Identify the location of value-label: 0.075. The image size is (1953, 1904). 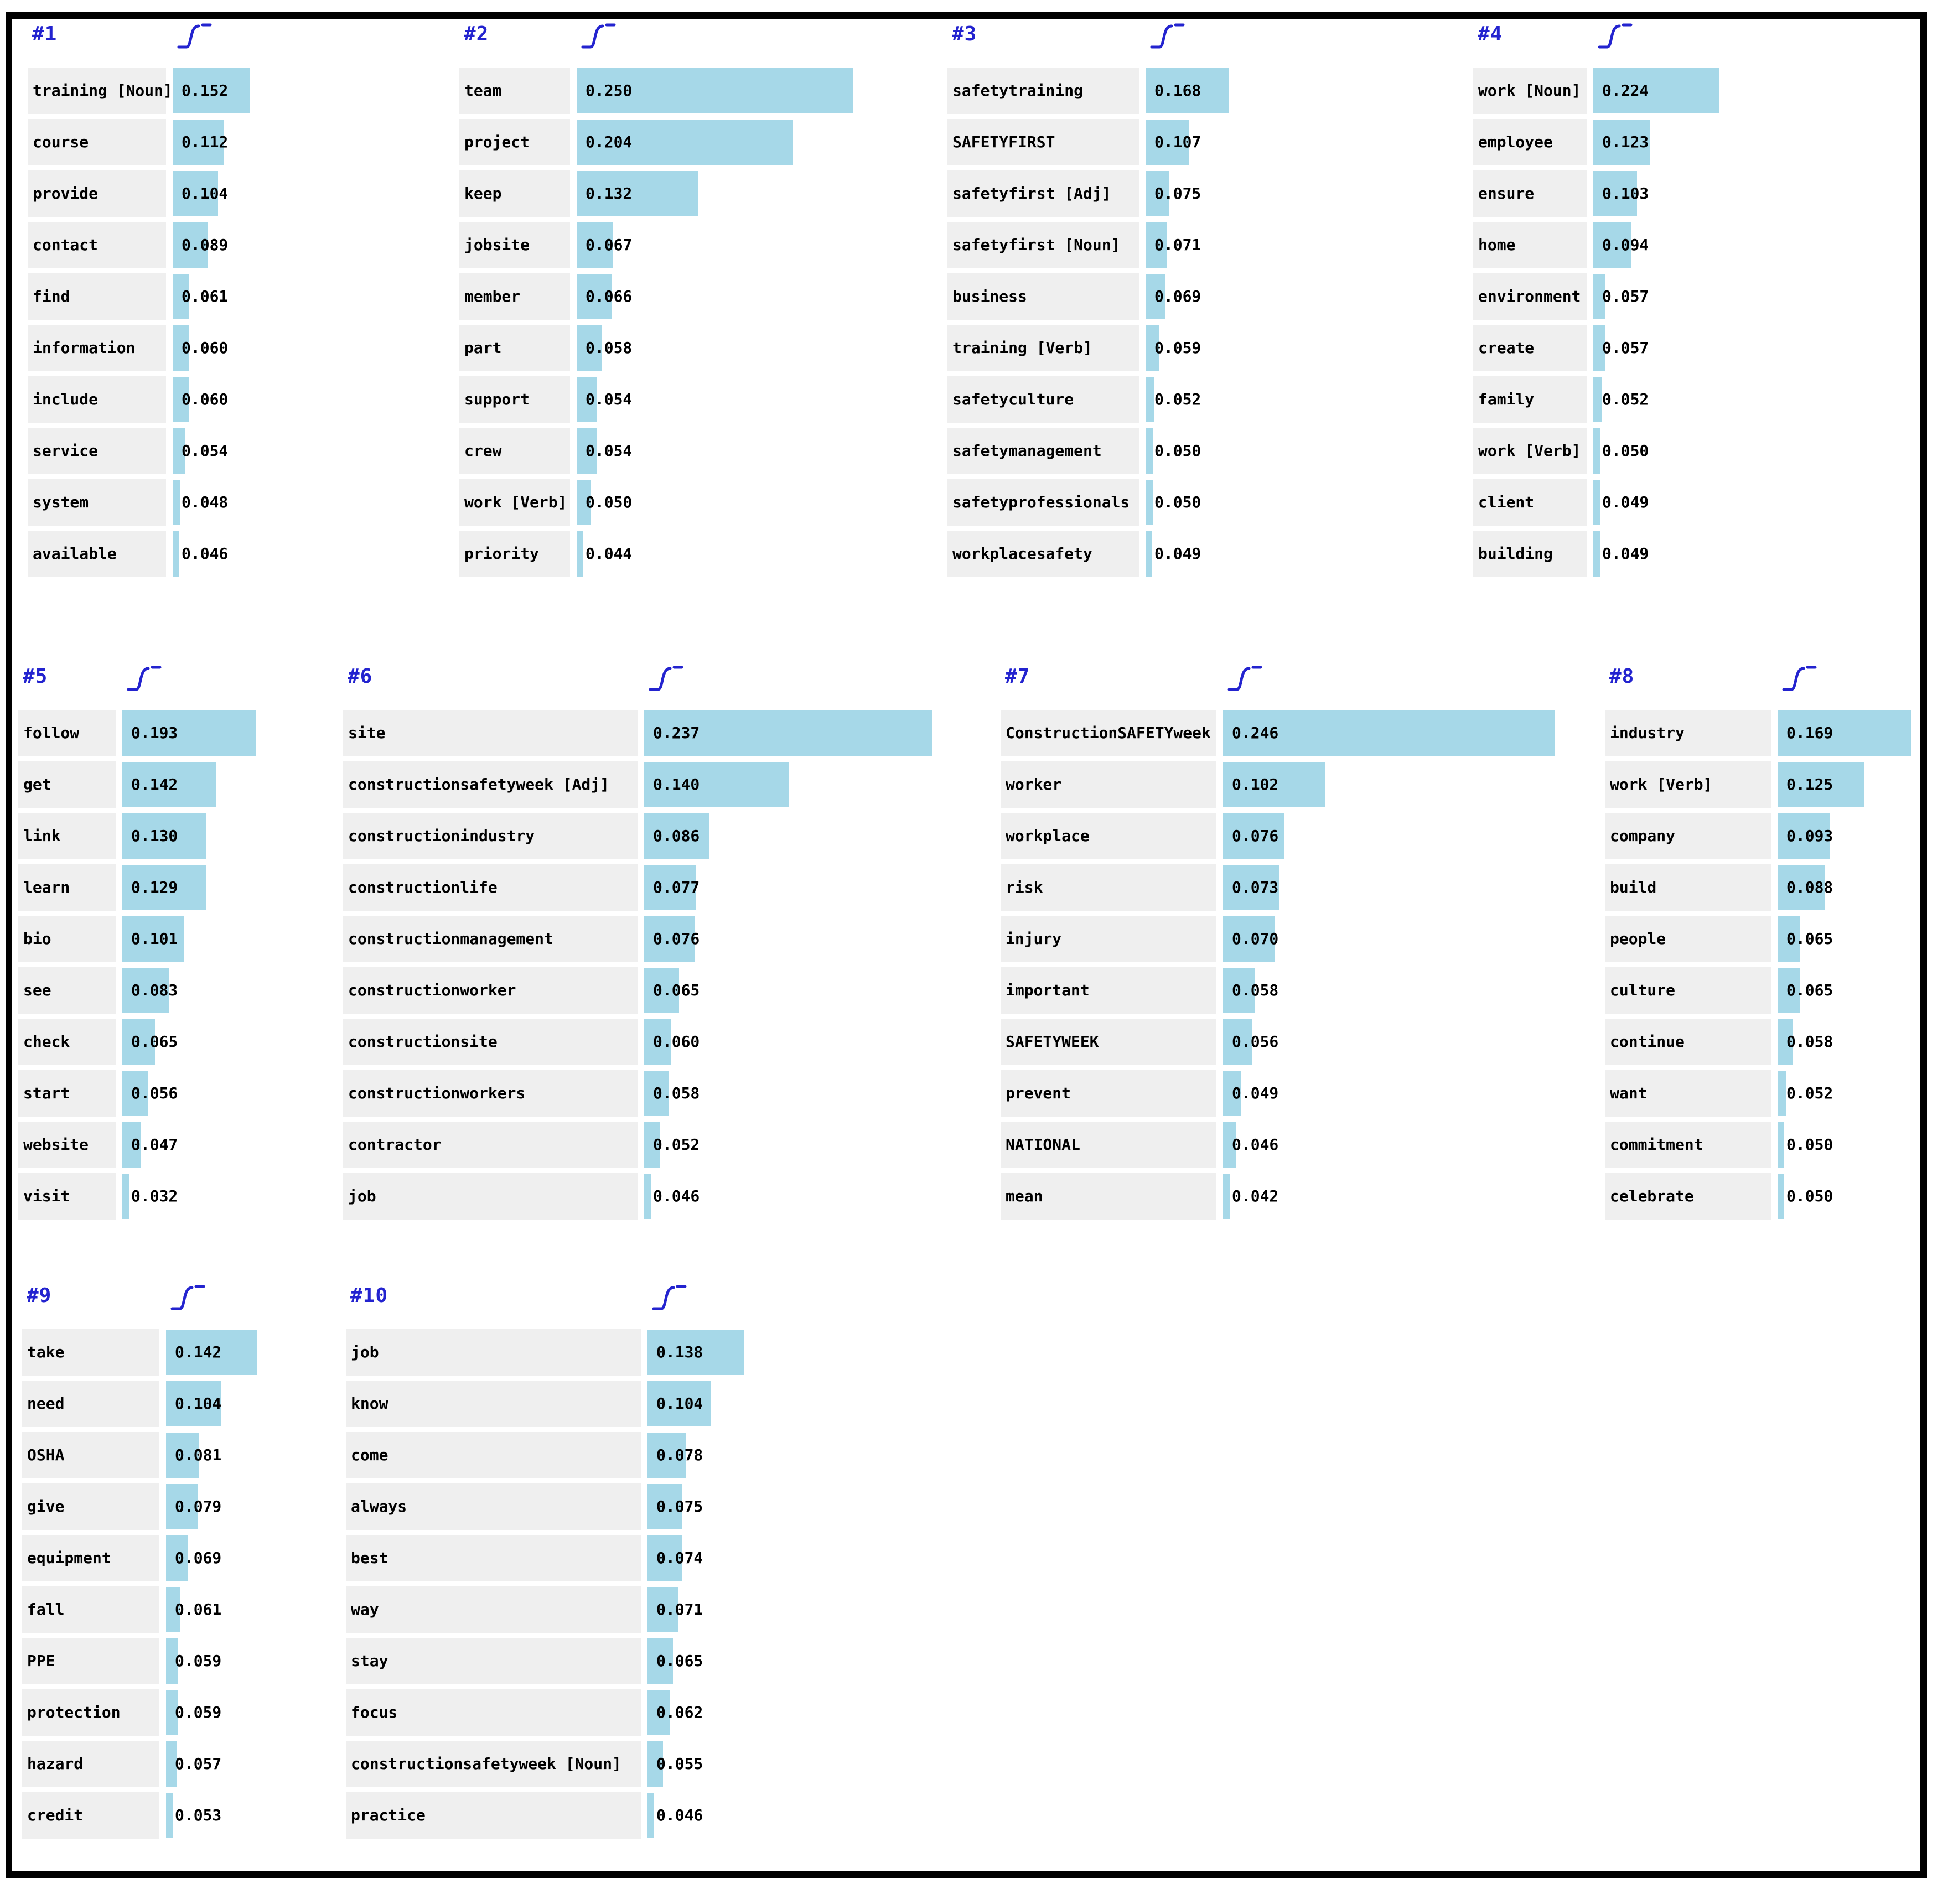
(679, 1506).